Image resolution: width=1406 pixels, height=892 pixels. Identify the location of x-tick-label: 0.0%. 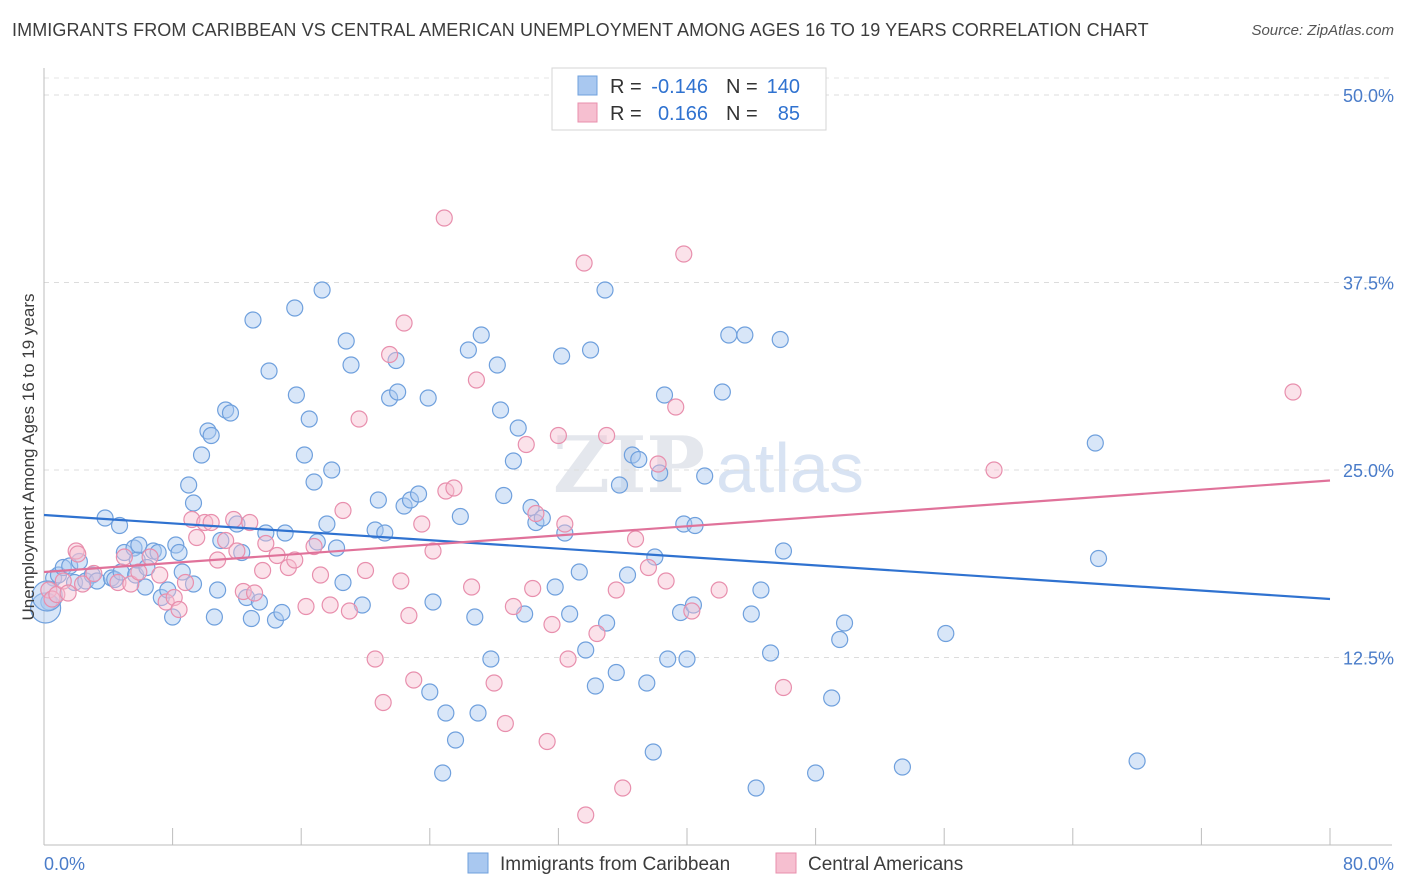
(64, 864).